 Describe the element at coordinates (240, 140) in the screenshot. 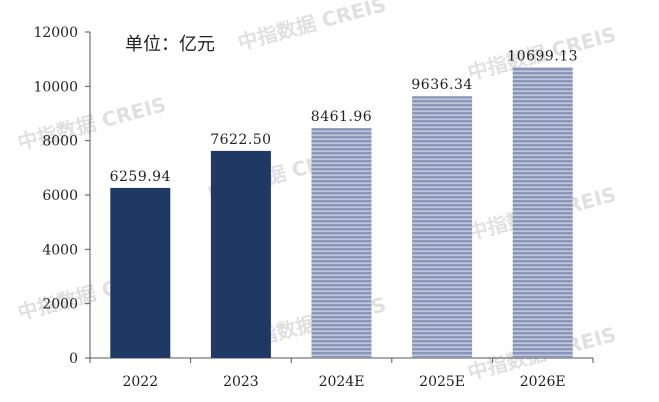

I see `data-label: 7622.50` at that location.